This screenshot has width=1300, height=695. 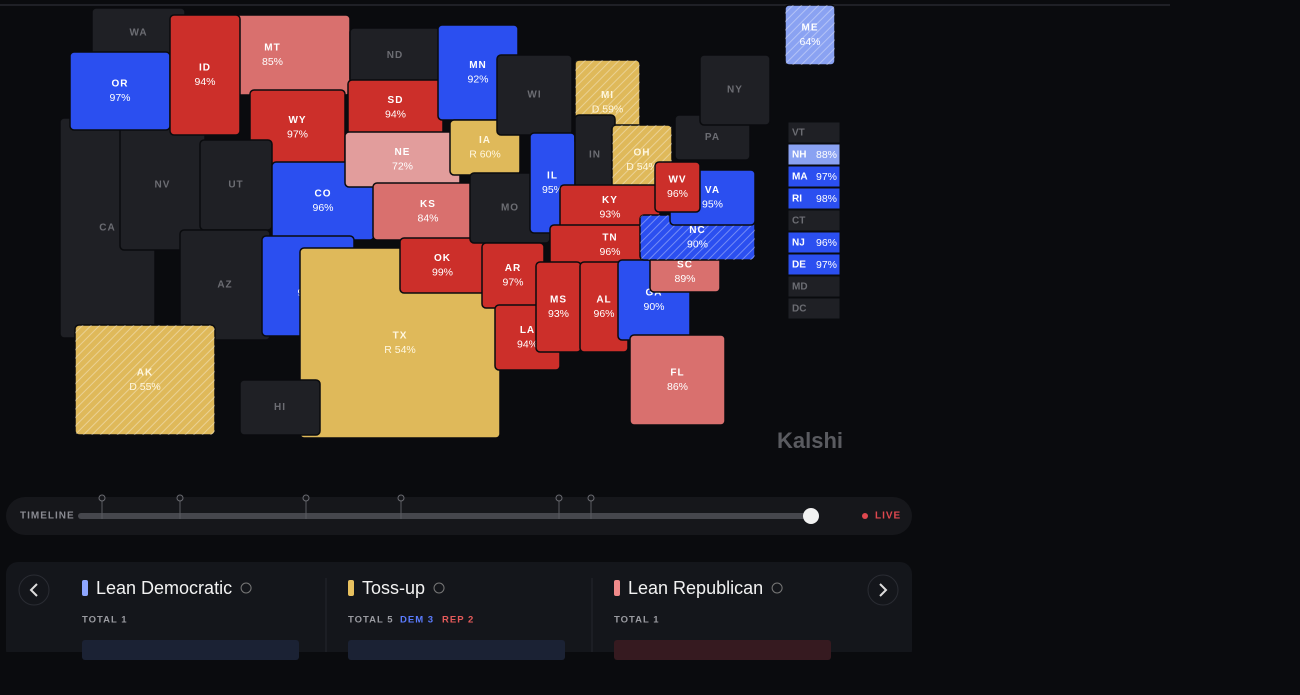 I want to click on state-abbr: MI, so click(x=607, y=95).